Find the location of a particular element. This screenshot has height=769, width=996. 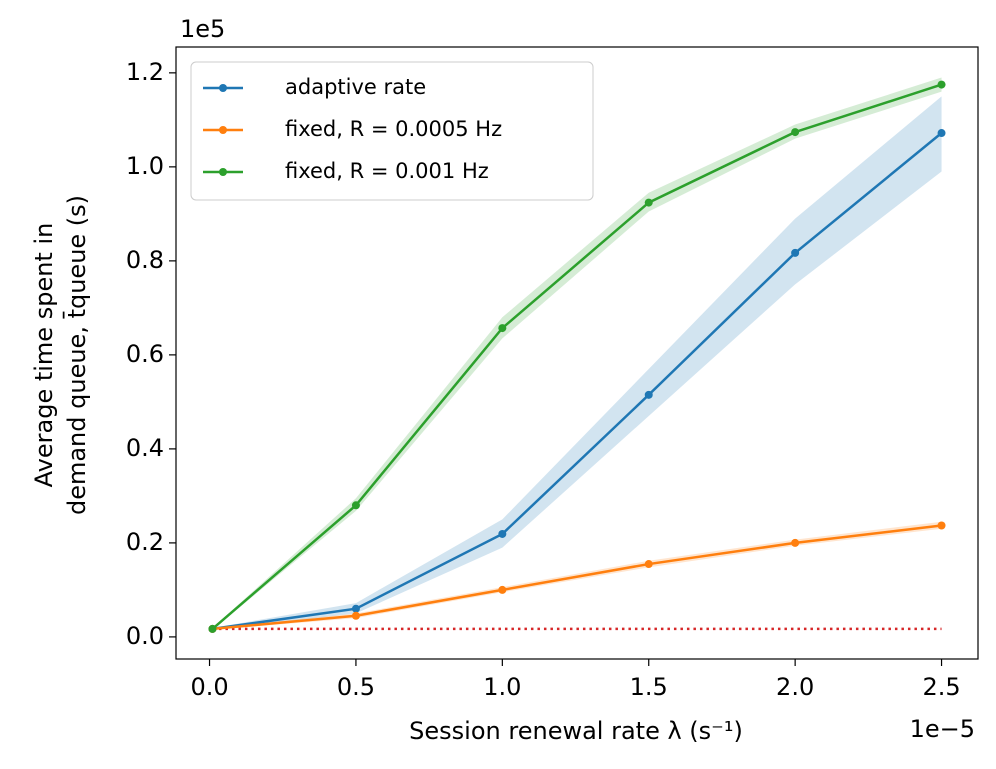

y-offset: 1e5 is located at coordinates (202, 29).